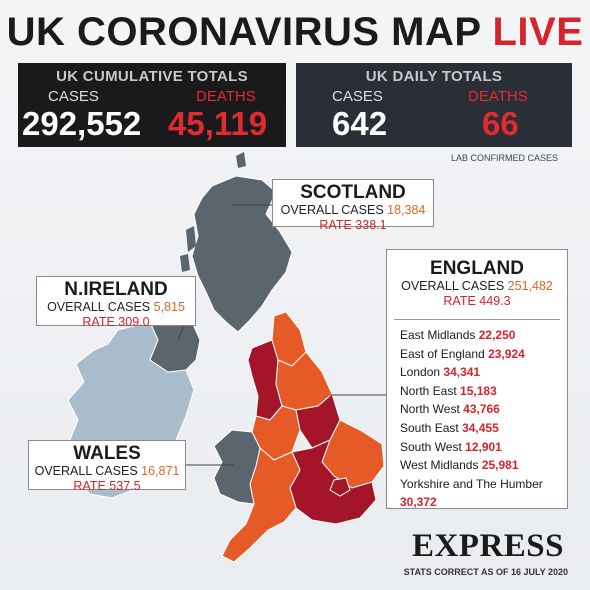  I want to click on region-name: East of England, so click(442, 353).